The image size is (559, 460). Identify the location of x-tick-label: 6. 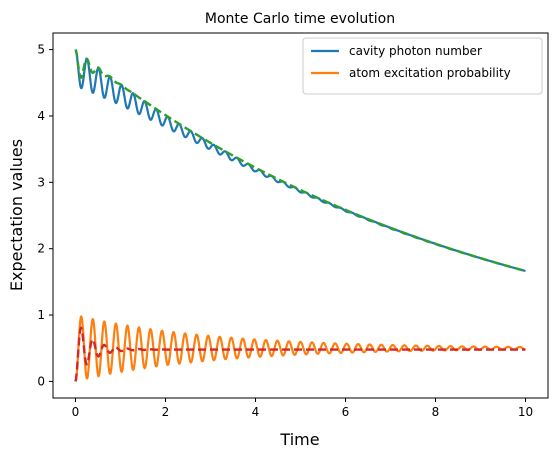
(346, 412).